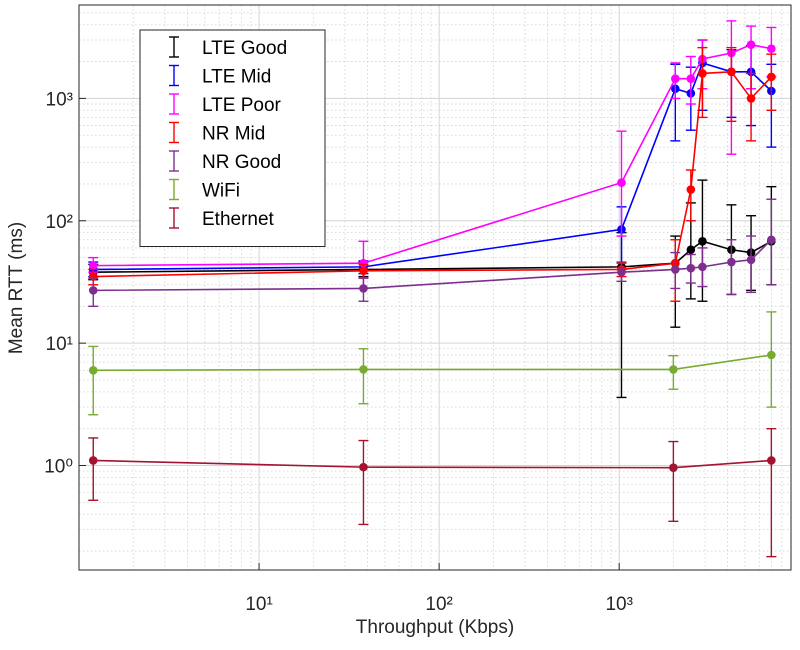 The image size is (800, 650). Describe the element at coordinates (244, 48) in the screenshot. I see `legend-label: LTE Good` at that location.